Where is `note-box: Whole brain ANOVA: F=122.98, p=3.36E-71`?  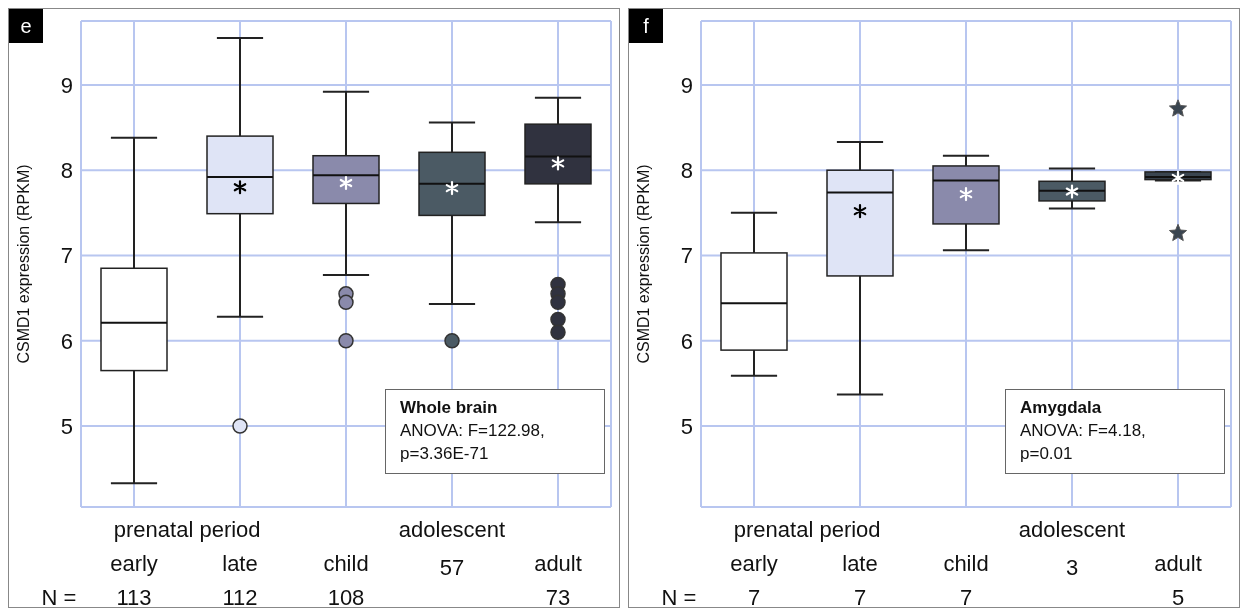
note-box: Whole brain ANOVA: F=122.98, p=3.36E-71 is located at coordinates (495, 431).